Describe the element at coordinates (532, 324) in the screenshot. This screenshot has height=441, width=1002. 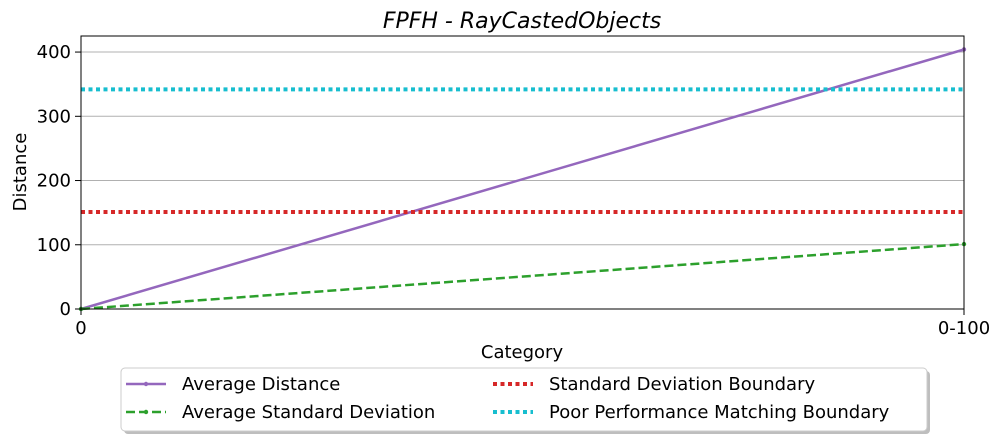
I see `x-axis-ticks: 0 0-100` at that location.